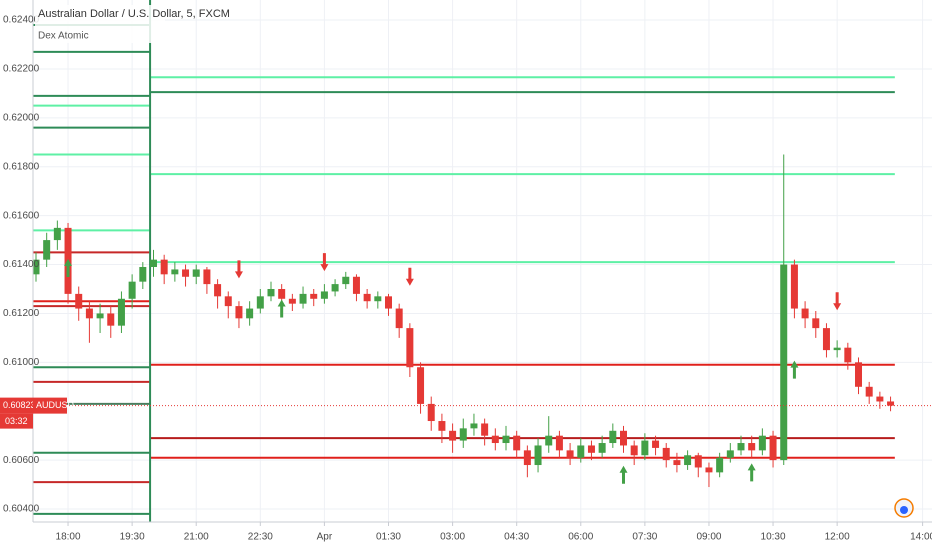  I want to click on y-tick-label: 0.61000, so click(21, 362).